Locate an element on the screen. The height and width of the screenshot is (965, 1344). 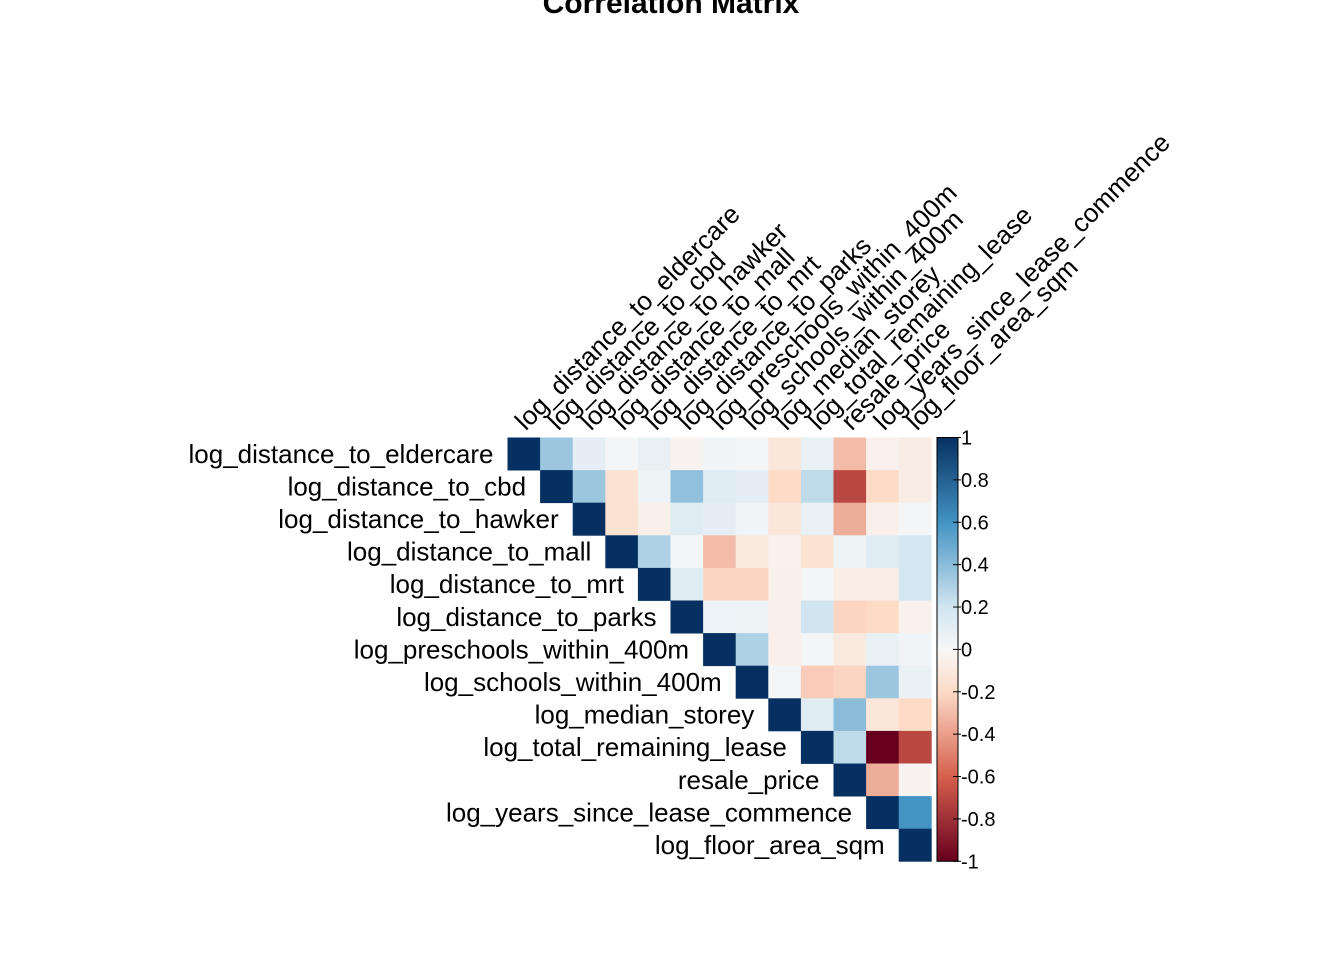
row-label: log_distance_to_mall is located at coordinates (469, 552).